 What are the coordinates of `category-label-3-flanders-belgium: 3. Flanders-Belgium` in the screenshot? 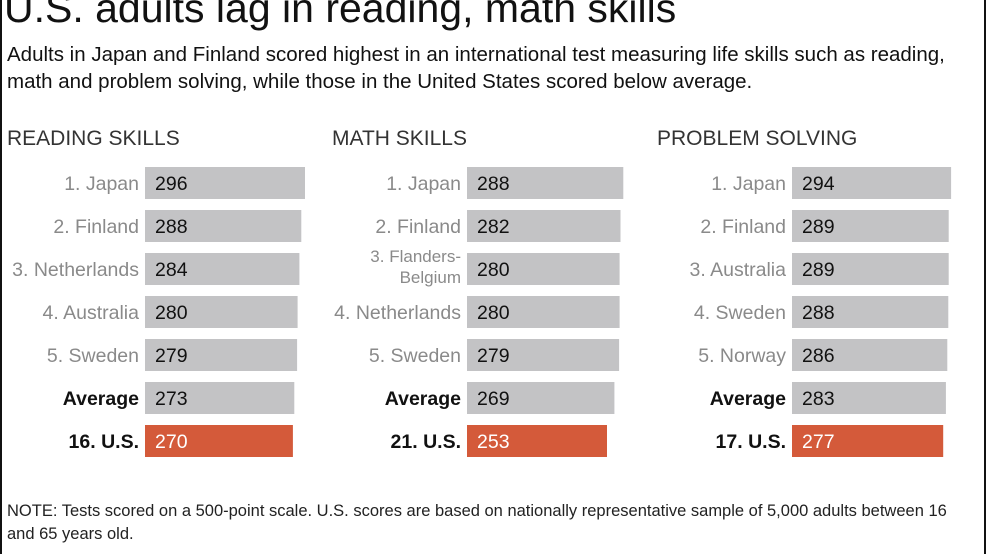 It's located at (415, 267).